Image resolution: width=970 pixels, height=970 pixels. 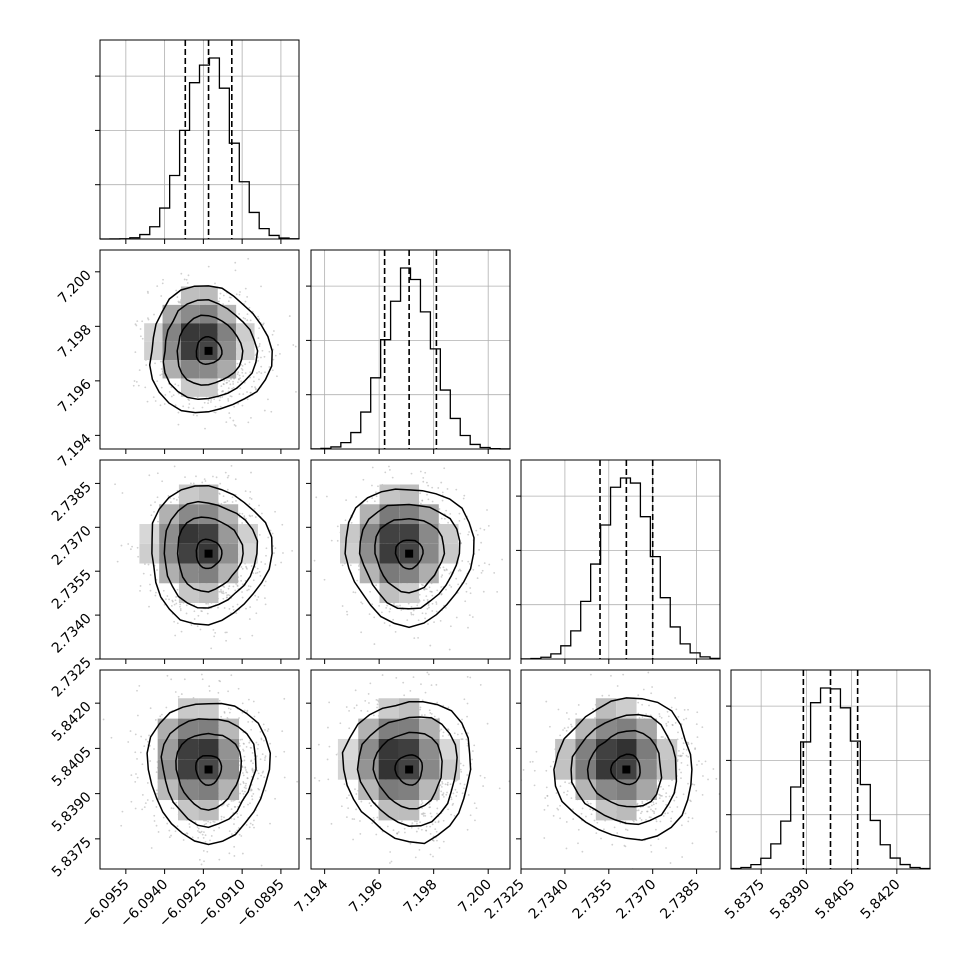 What do you see at coordinates (410, 358) in the screenshot?
I see `histogram-step` at bounding box center [410, 358].